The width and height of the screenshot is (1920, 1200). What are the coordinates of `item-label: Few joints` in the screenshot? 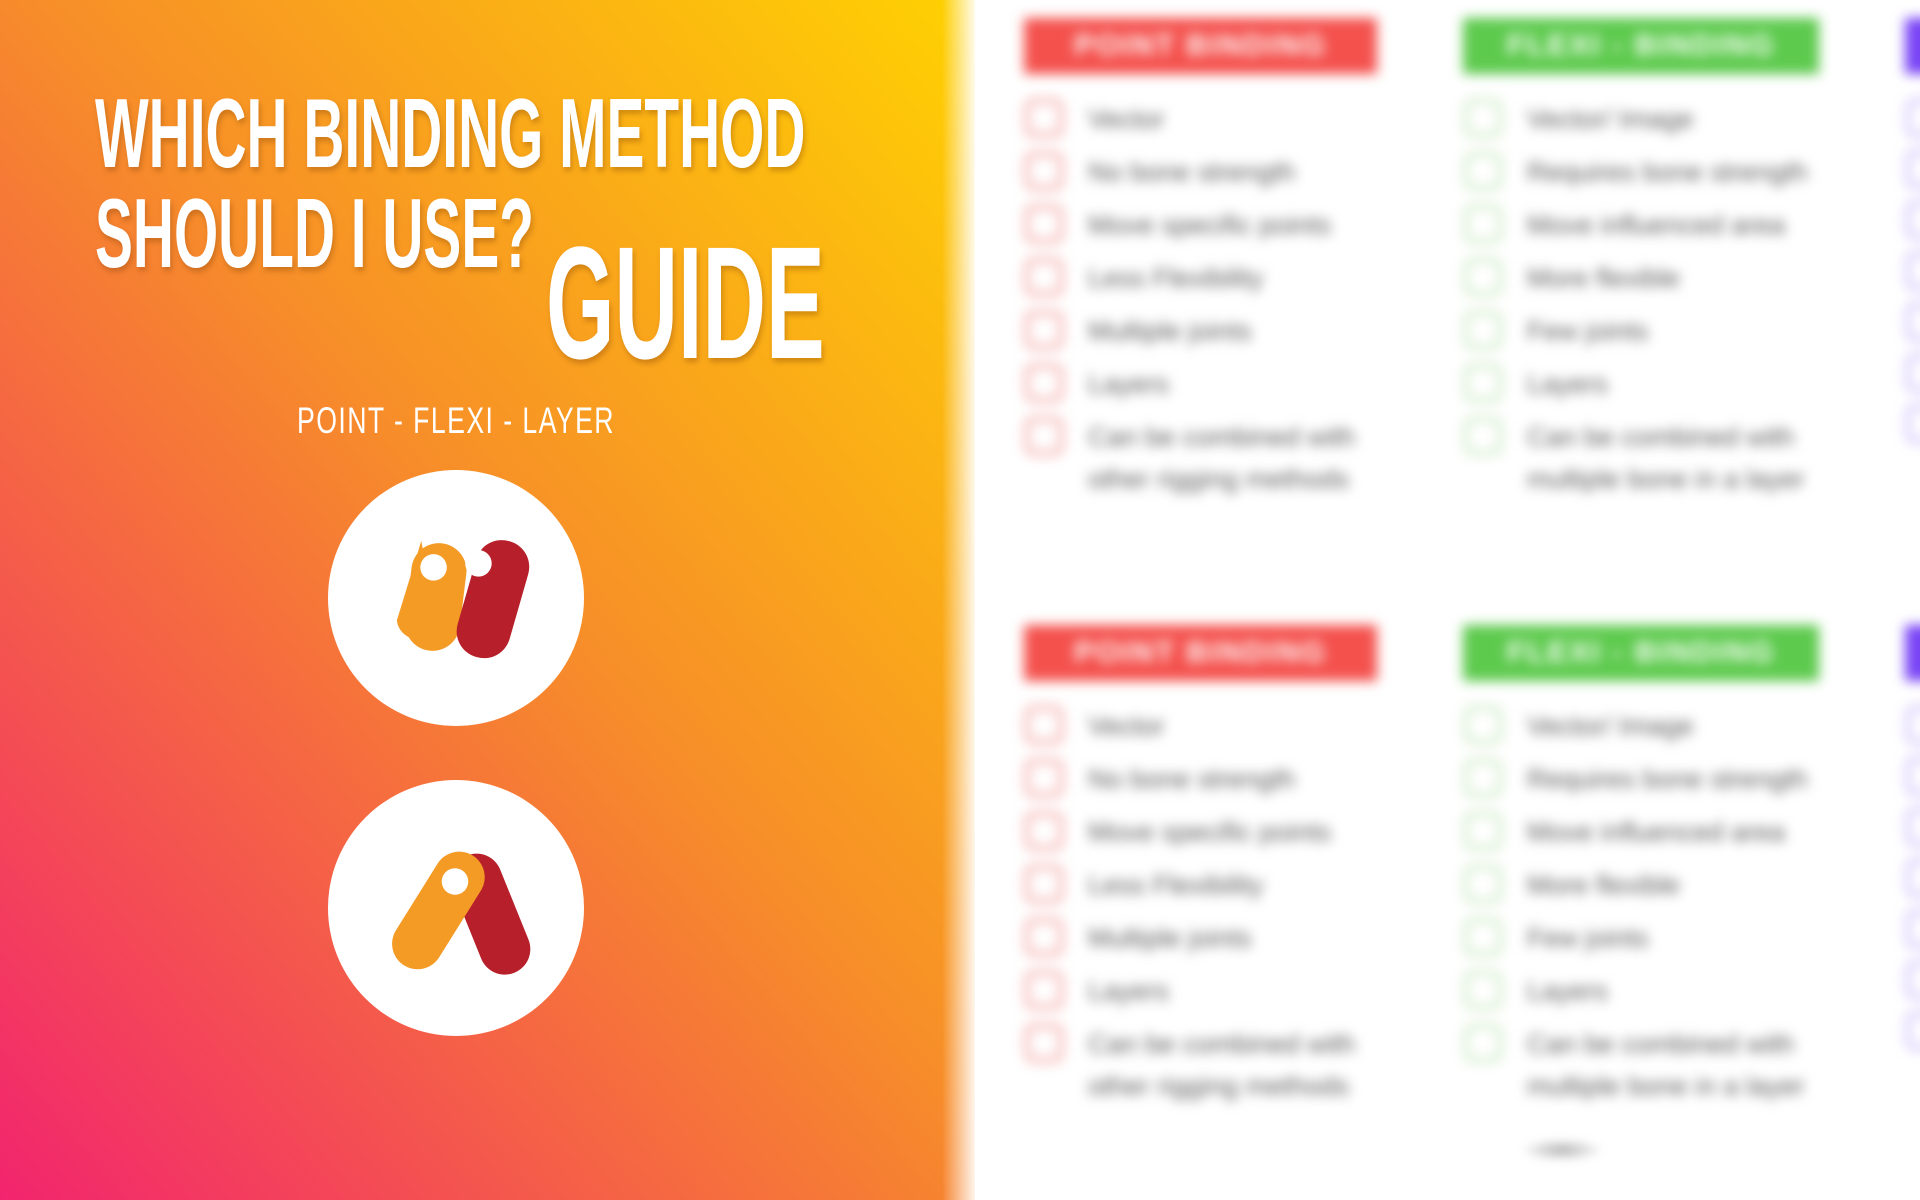 It's located at (1588, 938).